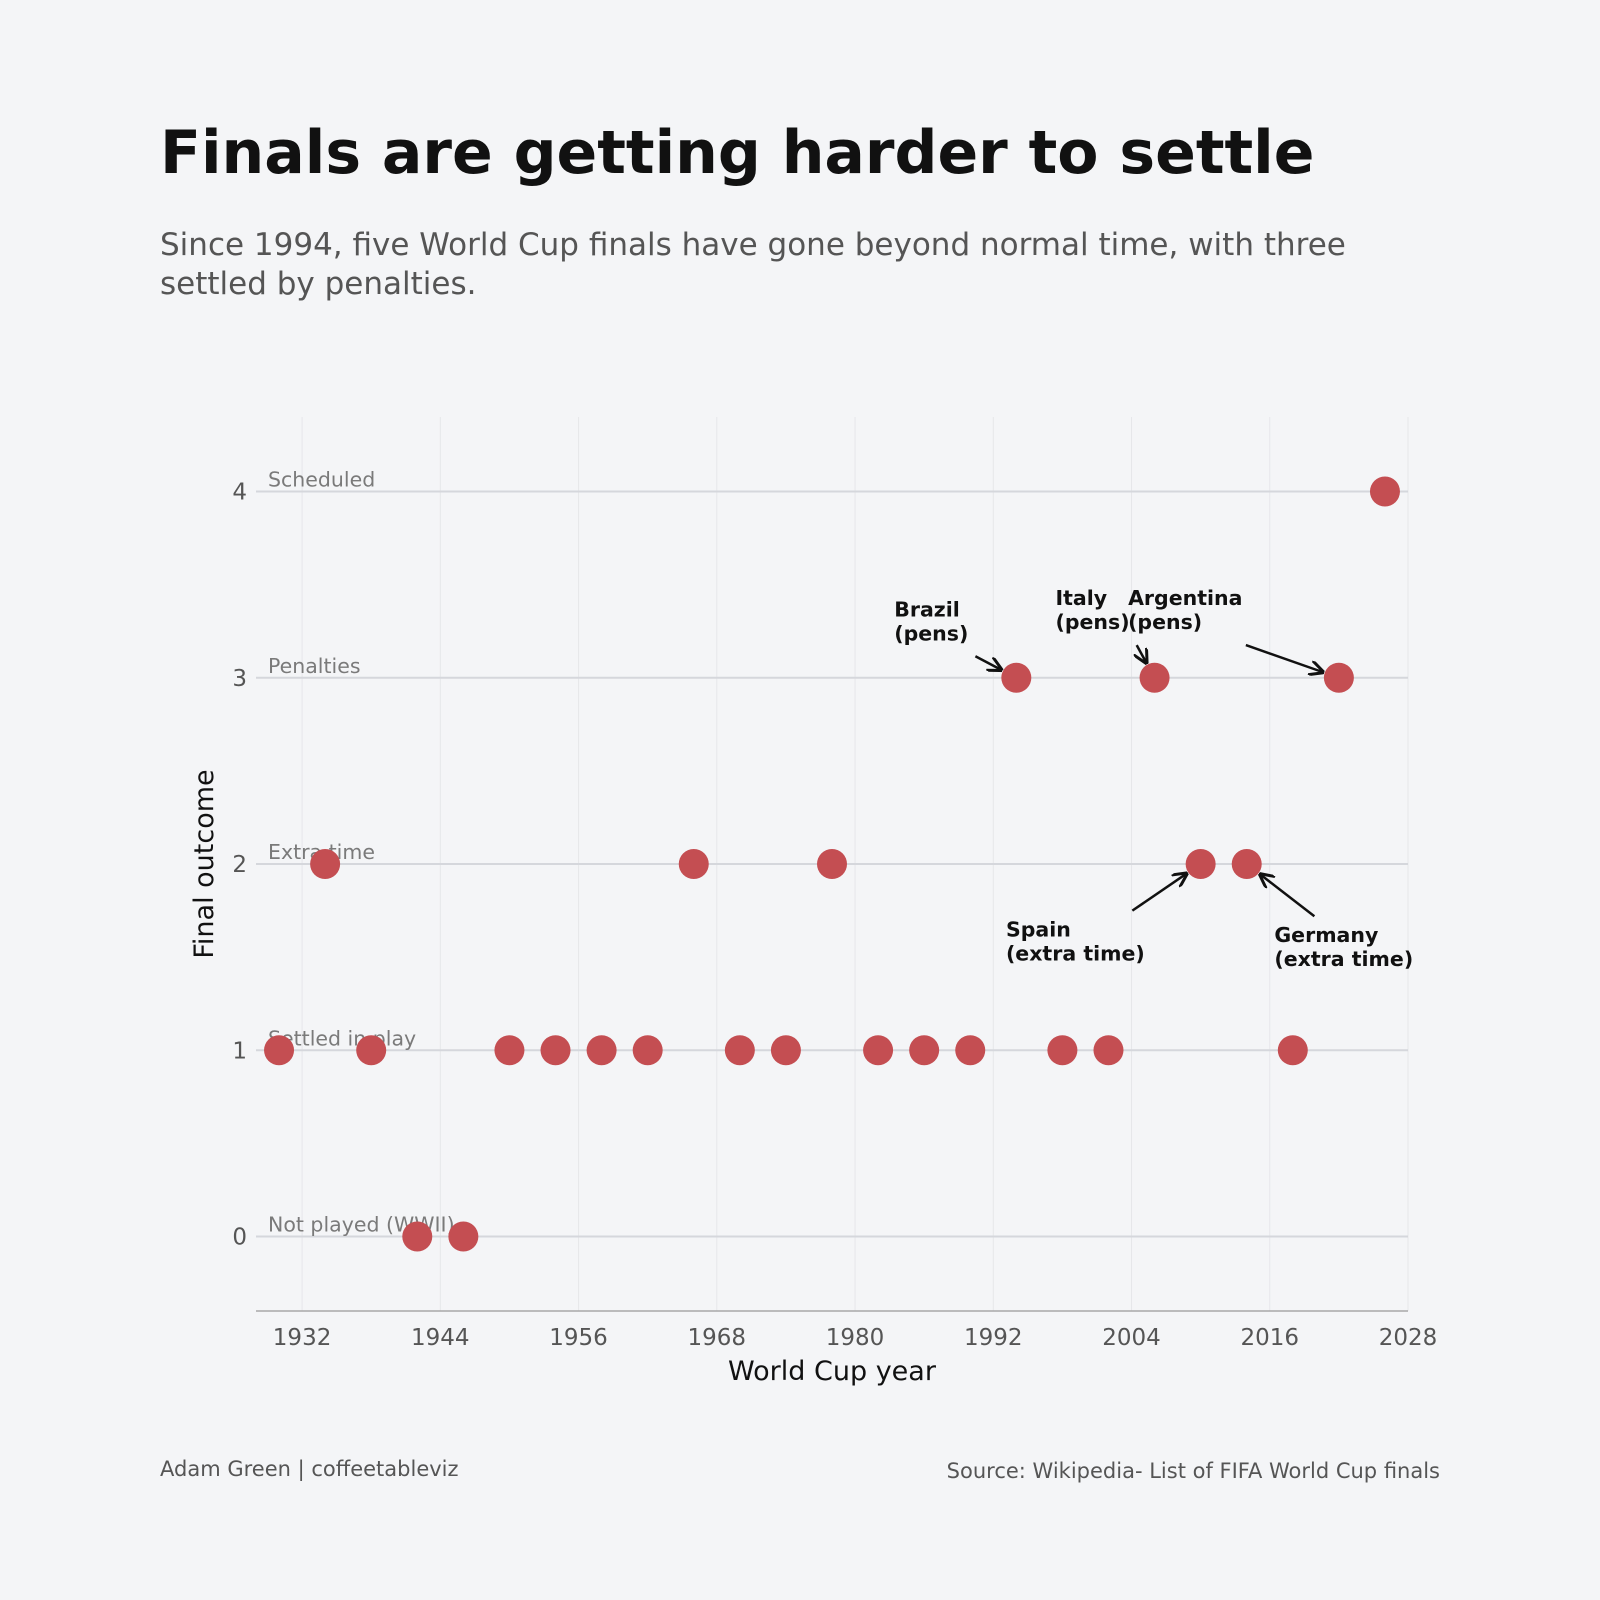 This screenshot has width=1600, height=1600. Describe the element at coordinates (832, 1371) in the screenshot. I see `x-axis-label: World Cup year` at that location.